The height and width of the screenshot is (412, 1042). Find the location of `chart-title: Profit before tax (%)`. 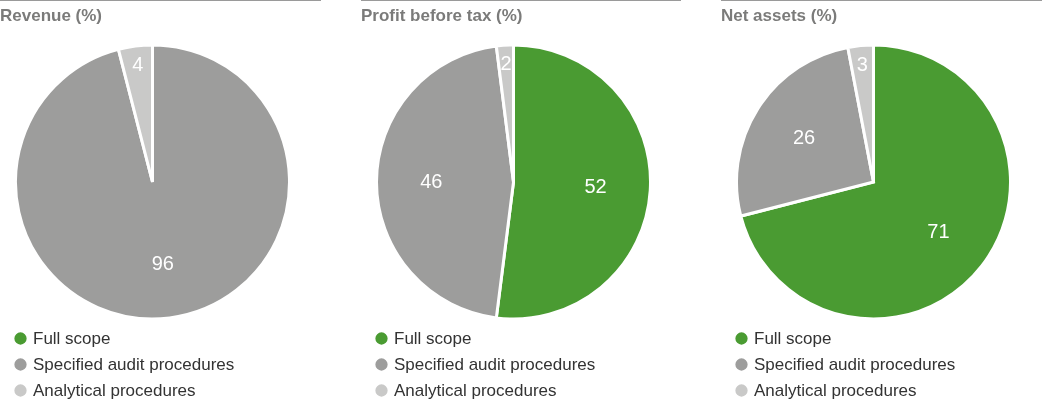

chart-title: Profit before tax (%) is located at coordinates (441, 15).